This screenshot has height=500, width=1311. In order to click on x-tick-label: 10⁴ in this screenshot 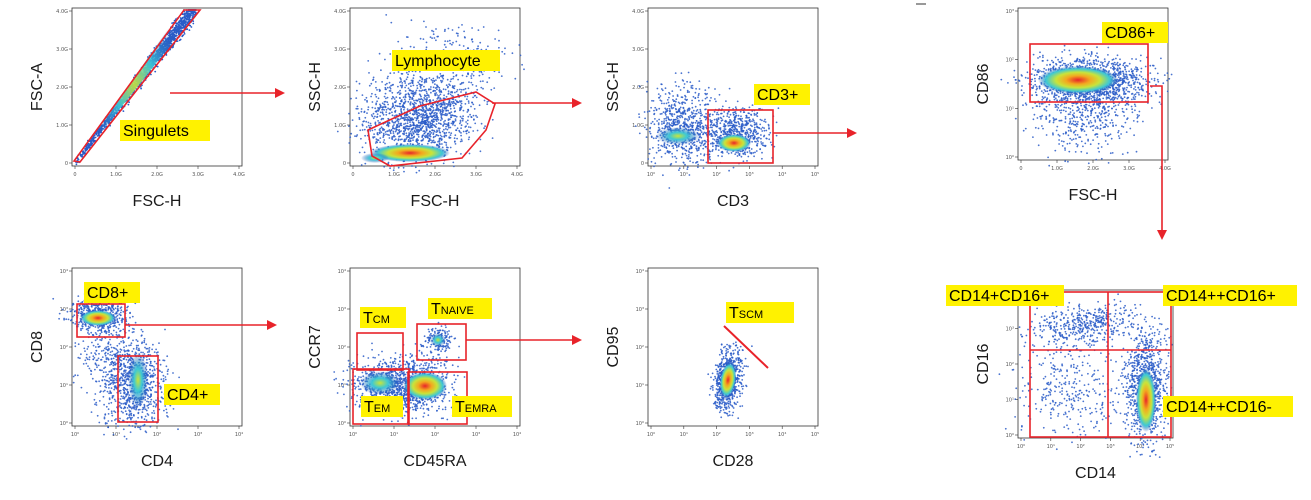, I will do `click(782, 175)`.